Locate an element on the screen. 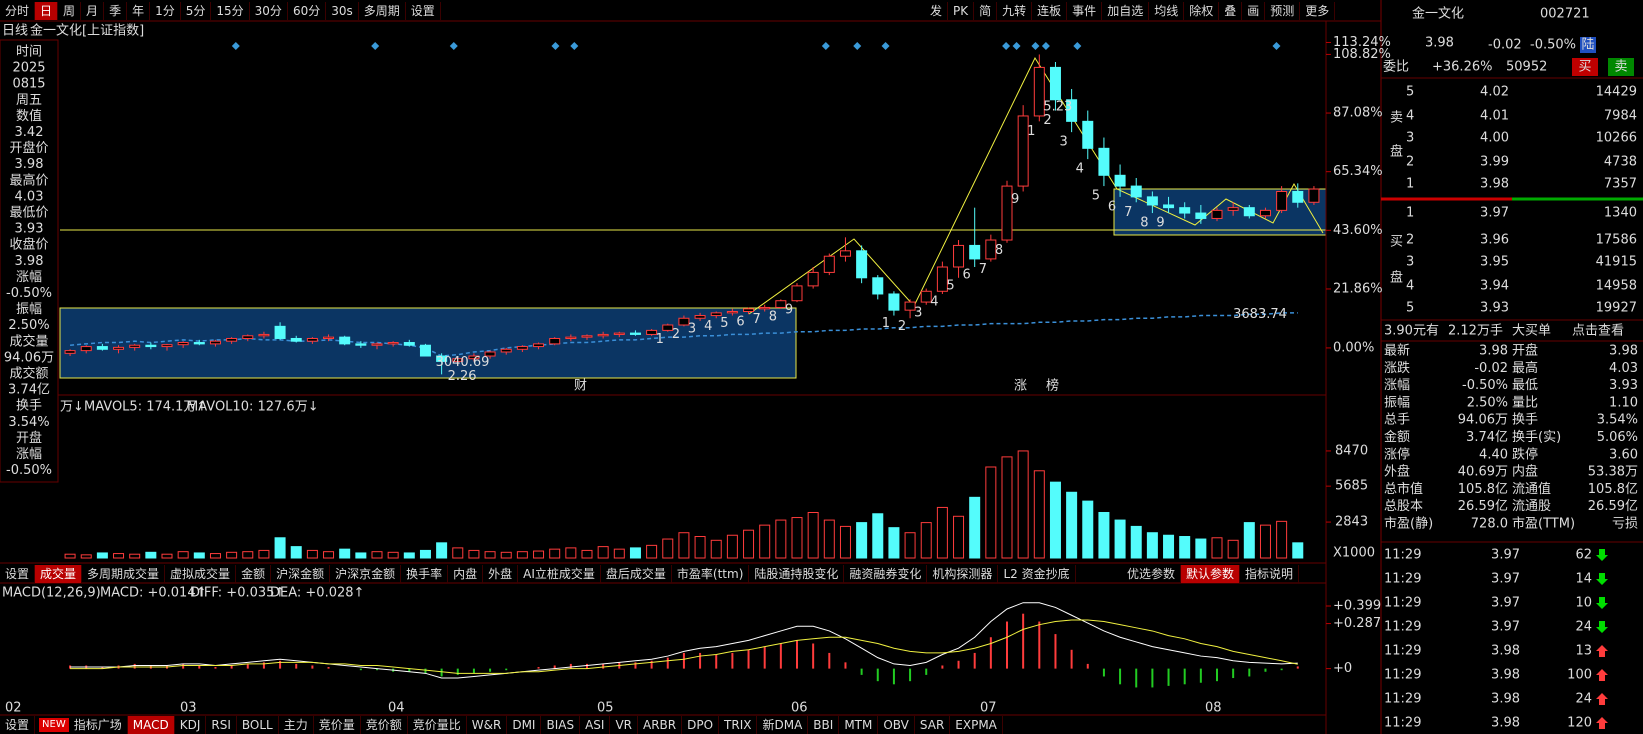  index-line is located at coordinates (684, 334).